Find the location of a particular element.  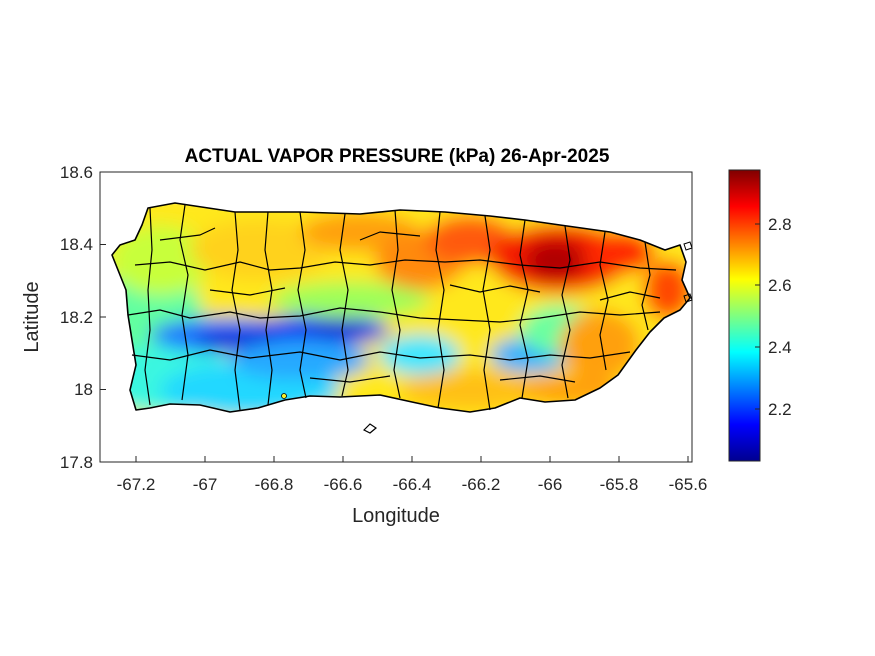

colorbar: 2.8 2.6 2.4 2.2 is located at coordinates (760, 315).